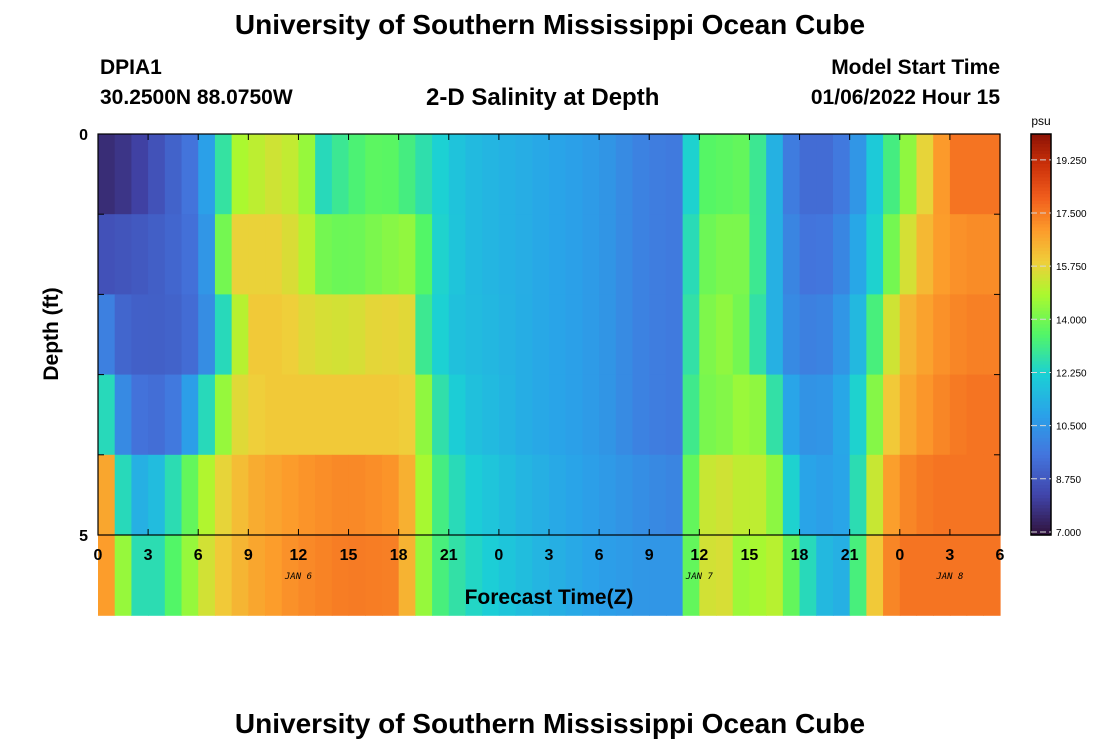 This screenshot has width=1100, height=750. I want to click on x-axis-label: Forecast Time(Z), so click(549, 597).